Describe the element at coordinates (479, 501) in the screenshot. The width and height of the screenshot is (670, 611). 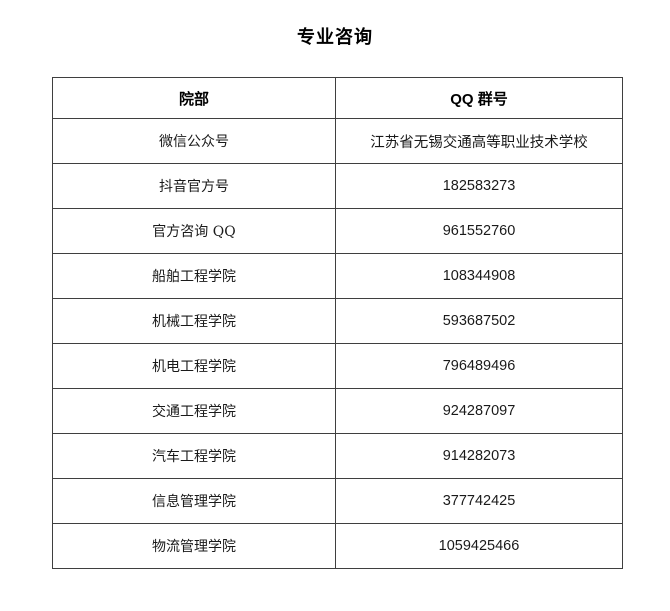
I see `qq-cell: 377742425` at that location.